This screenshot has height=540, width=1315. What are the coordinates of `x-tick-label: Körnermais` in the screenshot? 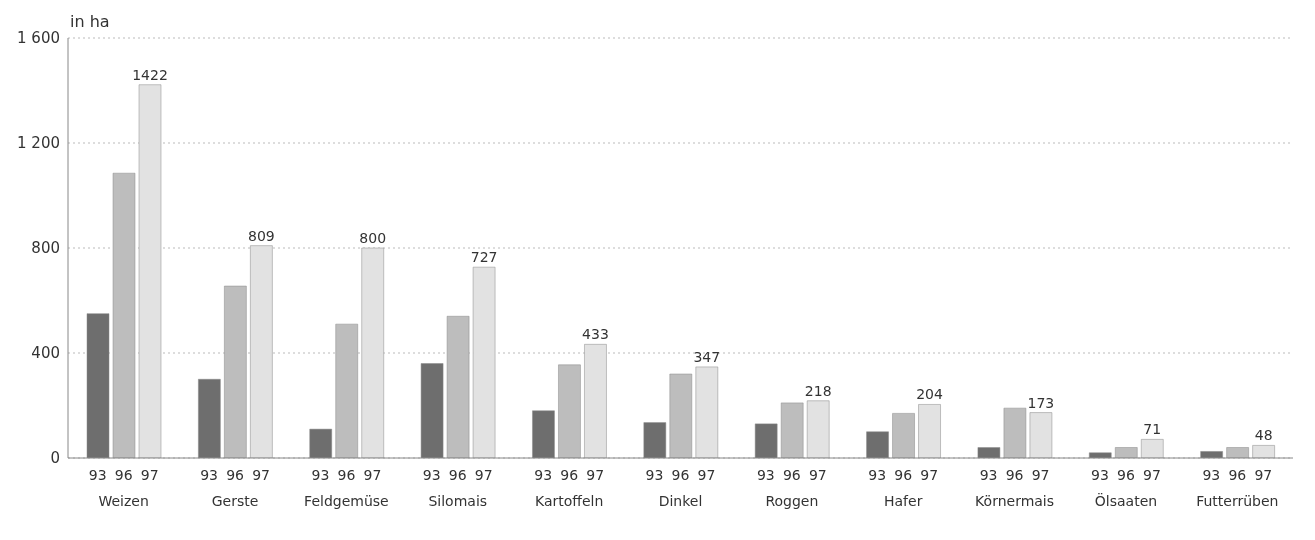 It's located at (1015, 501).